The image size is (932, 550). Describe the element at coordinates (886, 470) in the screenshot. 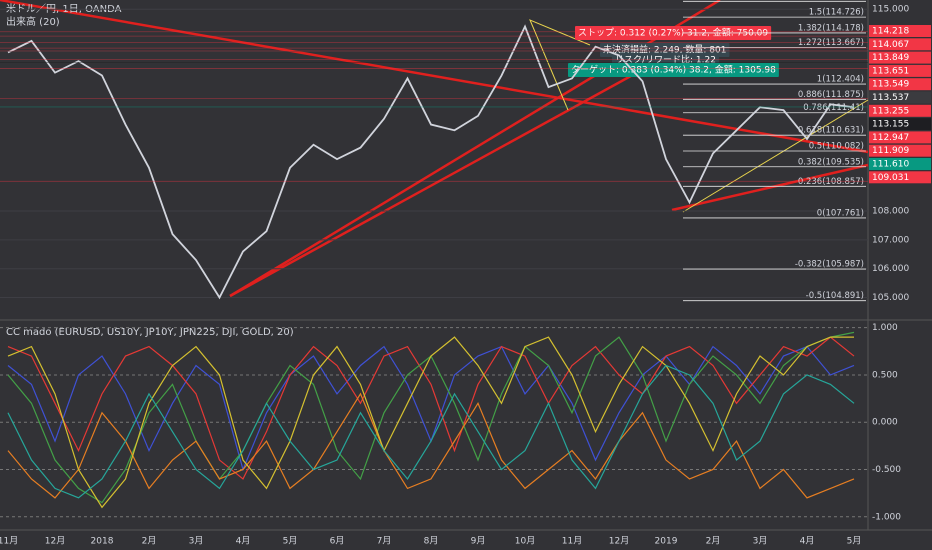

I see `y-tick-label: -0.500` at that location.